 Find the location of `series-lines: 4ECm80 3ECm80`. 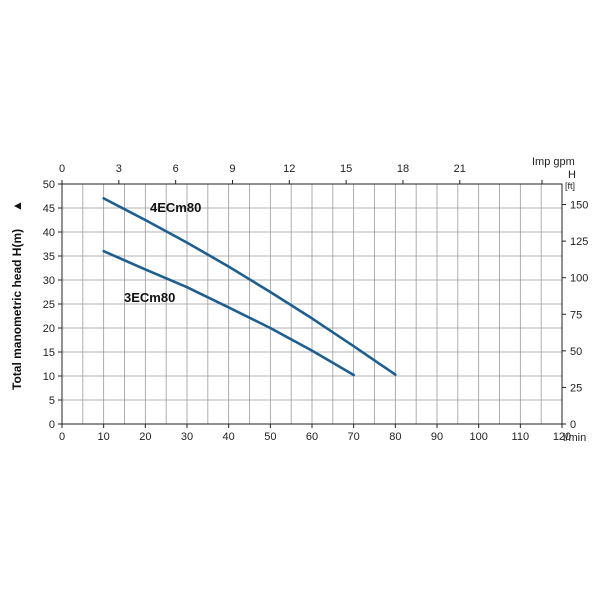

series-lines: 4ECm80 3ECm80 is located at coordinates (249, 287).